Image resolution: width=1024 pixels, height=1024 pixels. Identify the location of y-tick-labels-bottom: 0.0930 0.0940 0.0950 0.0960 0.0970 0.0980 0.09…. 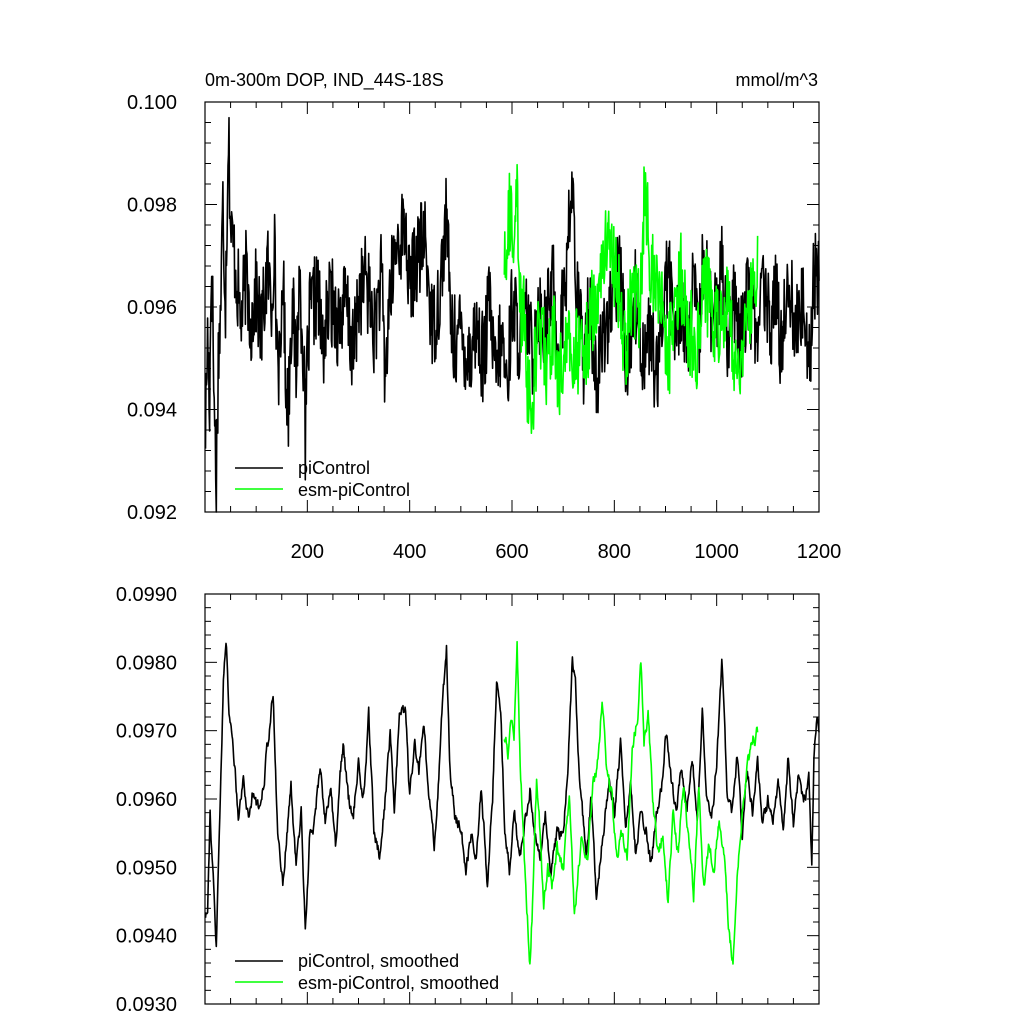
(146, 800).